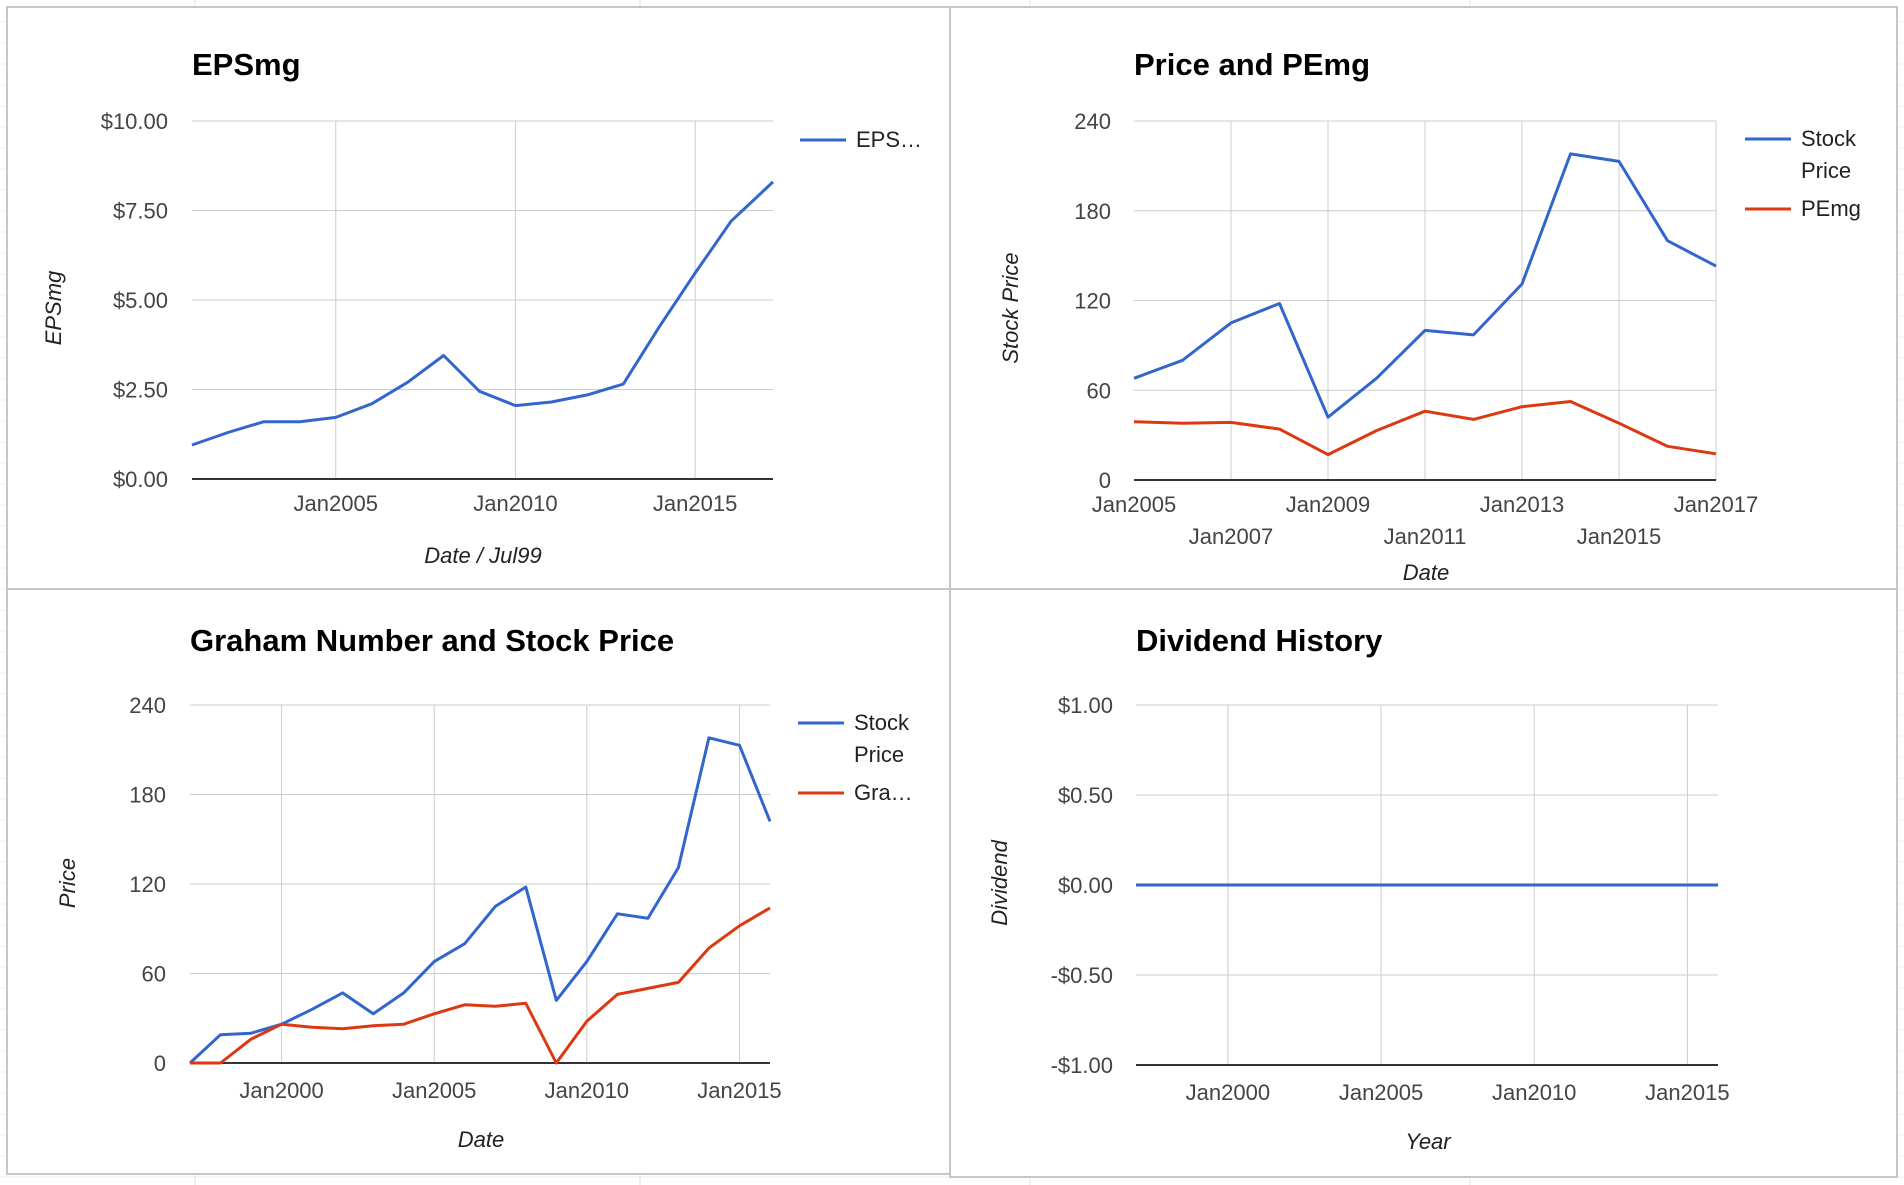 This screenshot has width=1904, height=1185. I want to click on x-tick-label: Jan2011, so click(1425, 536).